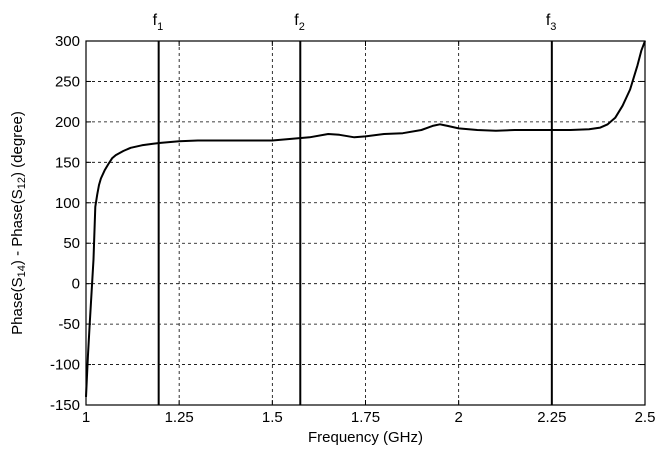 This screenshot has width=663, height=455. What do you see at coordinates (67, 203) in the screenshot?
I see `y-tick-label: 100` at bounding box center [67, 203].